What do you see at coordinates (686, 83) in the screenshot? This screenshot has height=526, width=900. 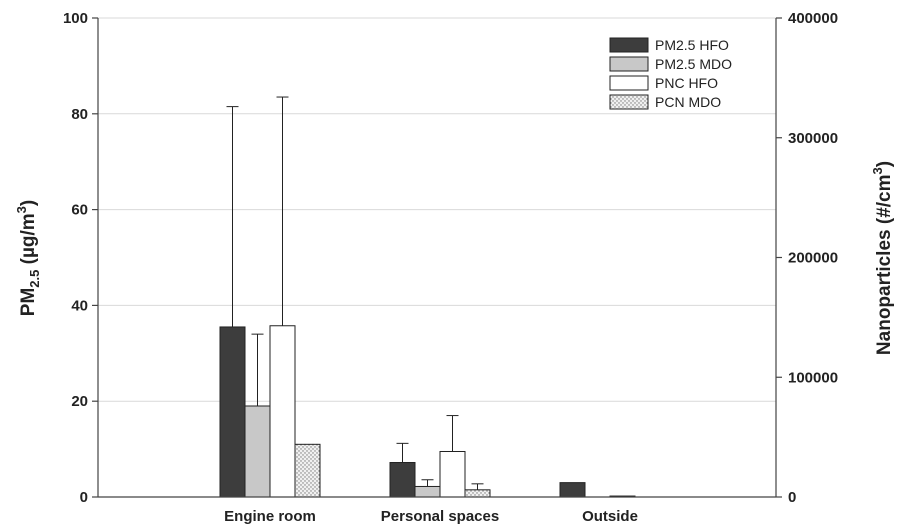 I see `legend-label: PNC HFO` at bounding box center [686, 83].